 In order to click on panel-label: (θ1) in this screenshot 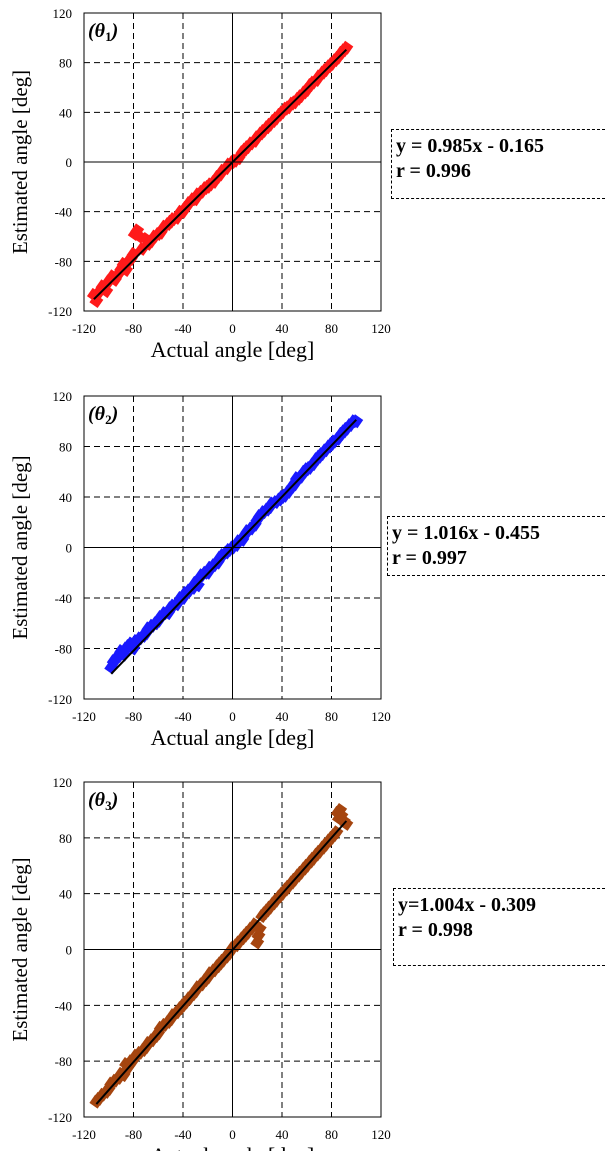, I will do `click(103, 32)`.